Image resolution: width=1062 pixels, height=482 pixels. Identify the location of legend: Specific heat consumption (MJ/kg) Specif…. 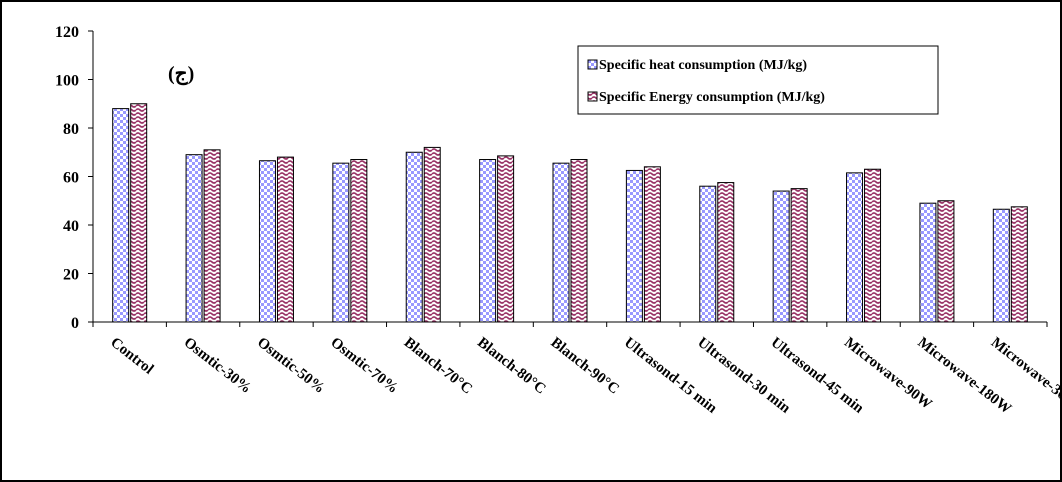
(758, 80).